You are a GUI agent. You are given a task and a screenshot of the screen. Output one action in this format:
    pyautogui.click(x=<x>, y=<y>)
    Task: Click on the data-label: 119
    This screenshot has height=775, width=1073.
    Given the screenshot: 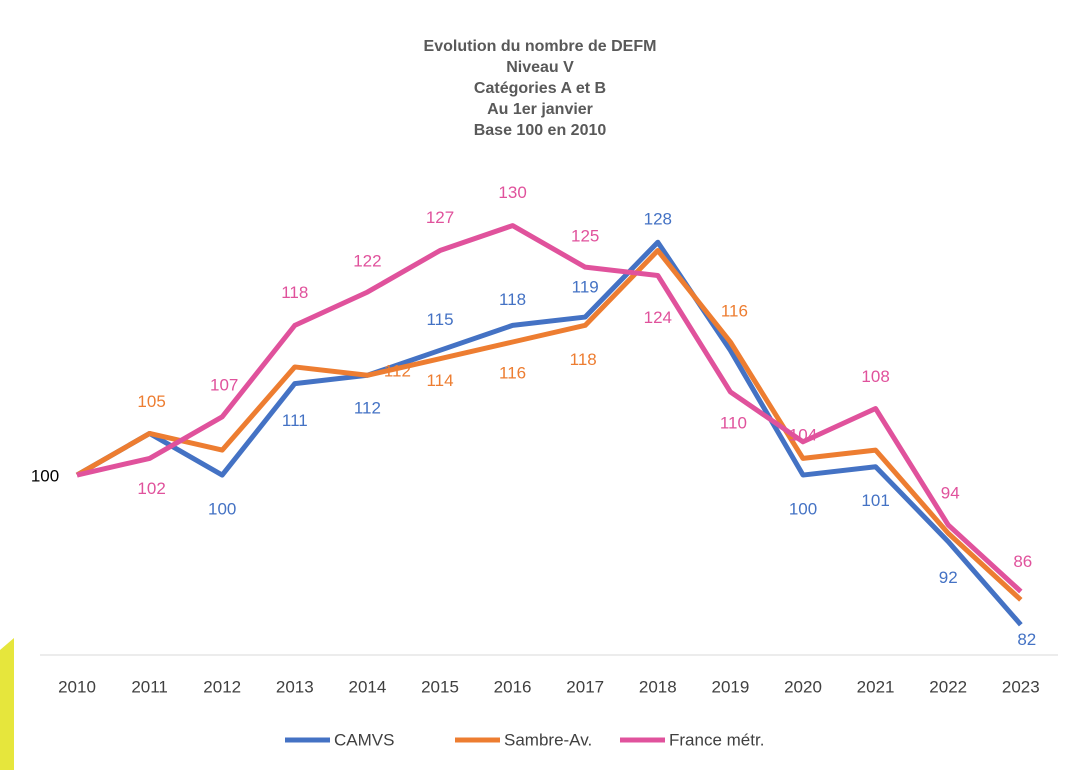 What is the action you would take?
    pyautogui.click(x=585, y=287)
    